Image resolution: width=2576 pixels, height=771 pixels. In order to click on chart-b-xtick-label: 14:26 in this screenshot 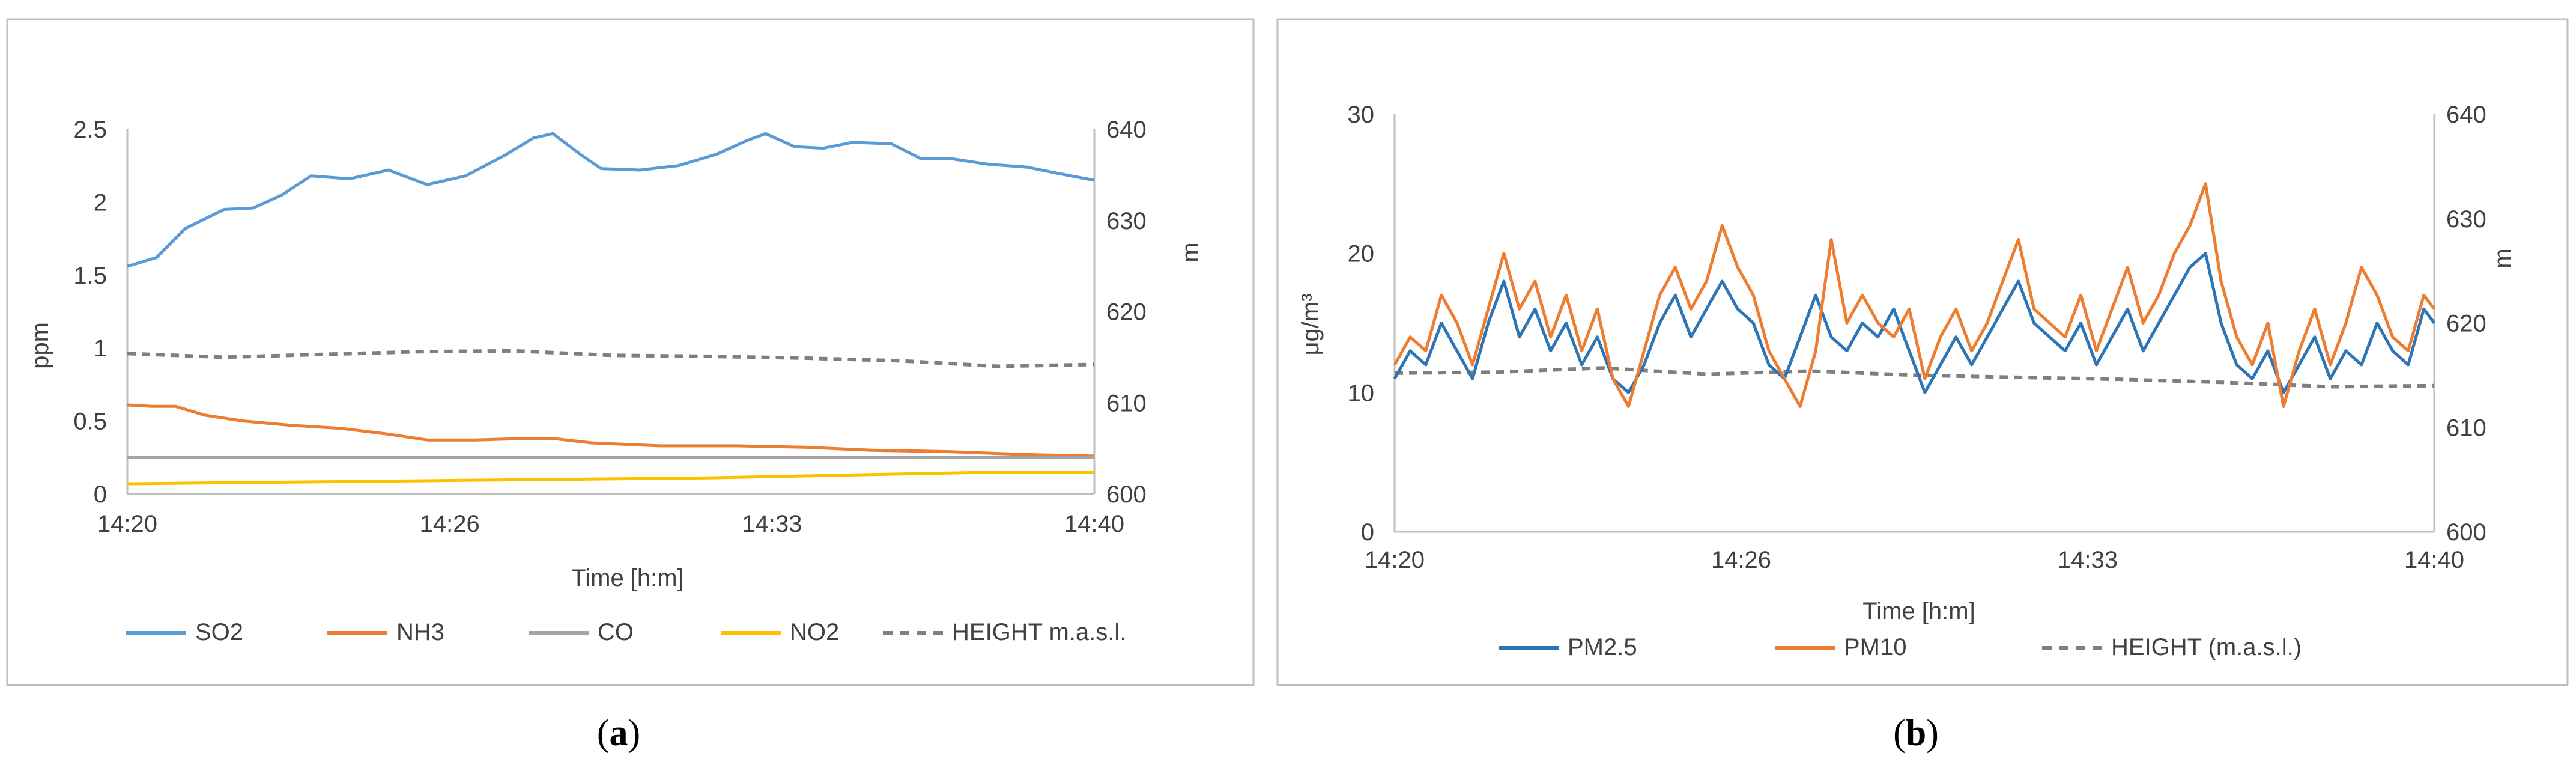, I will do `click(1741, 560)`.